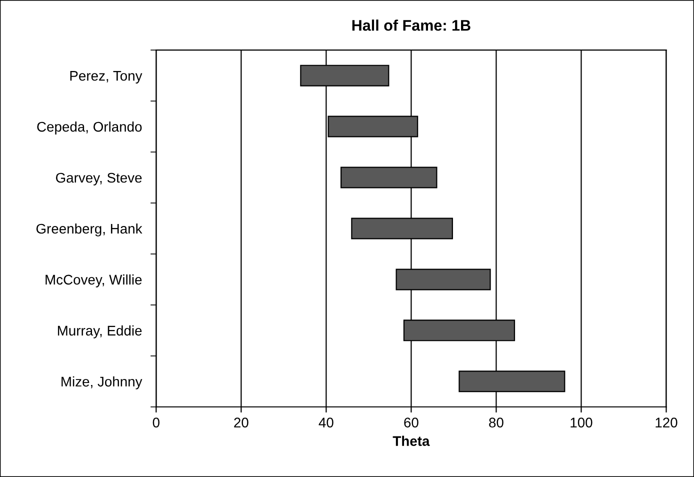  Describe the element at coordinates (581, 423) in the screenshot. I see `x-tick-label: 100` at that location.